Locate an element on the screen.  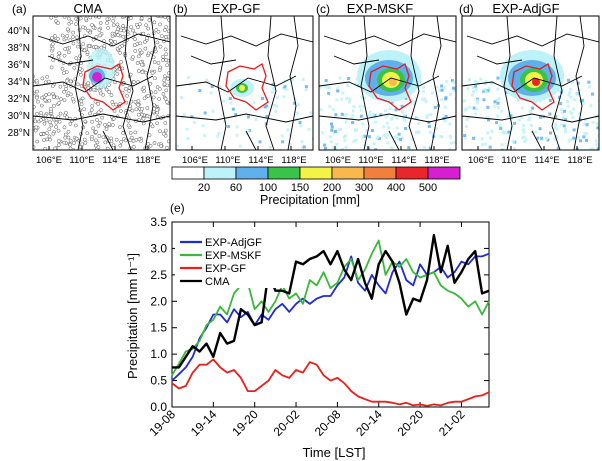
map-panel-exp-adjgf is located at coordinates (530, 83).